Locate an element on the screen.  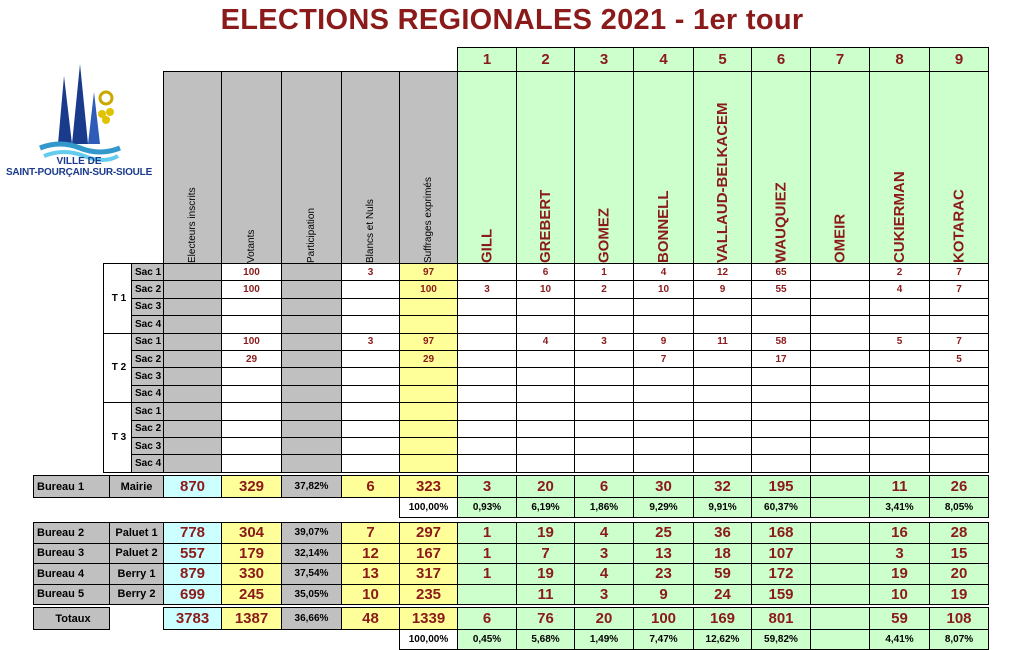
bureau-candidate-votes: 36 is located at coordinates (722, 533).